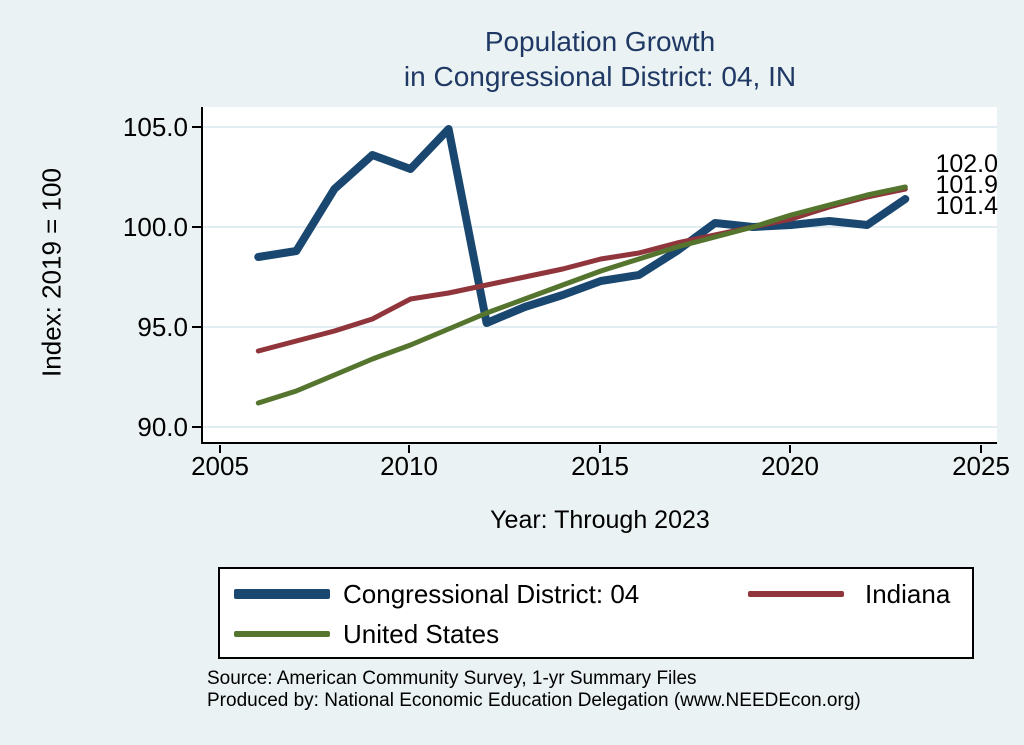 The image size is (1024, 745). What do you see at coordinates (155, 227) in the screenshot?
I see `y-tick-label-100: 100.0` at bounding box center [155, 227].